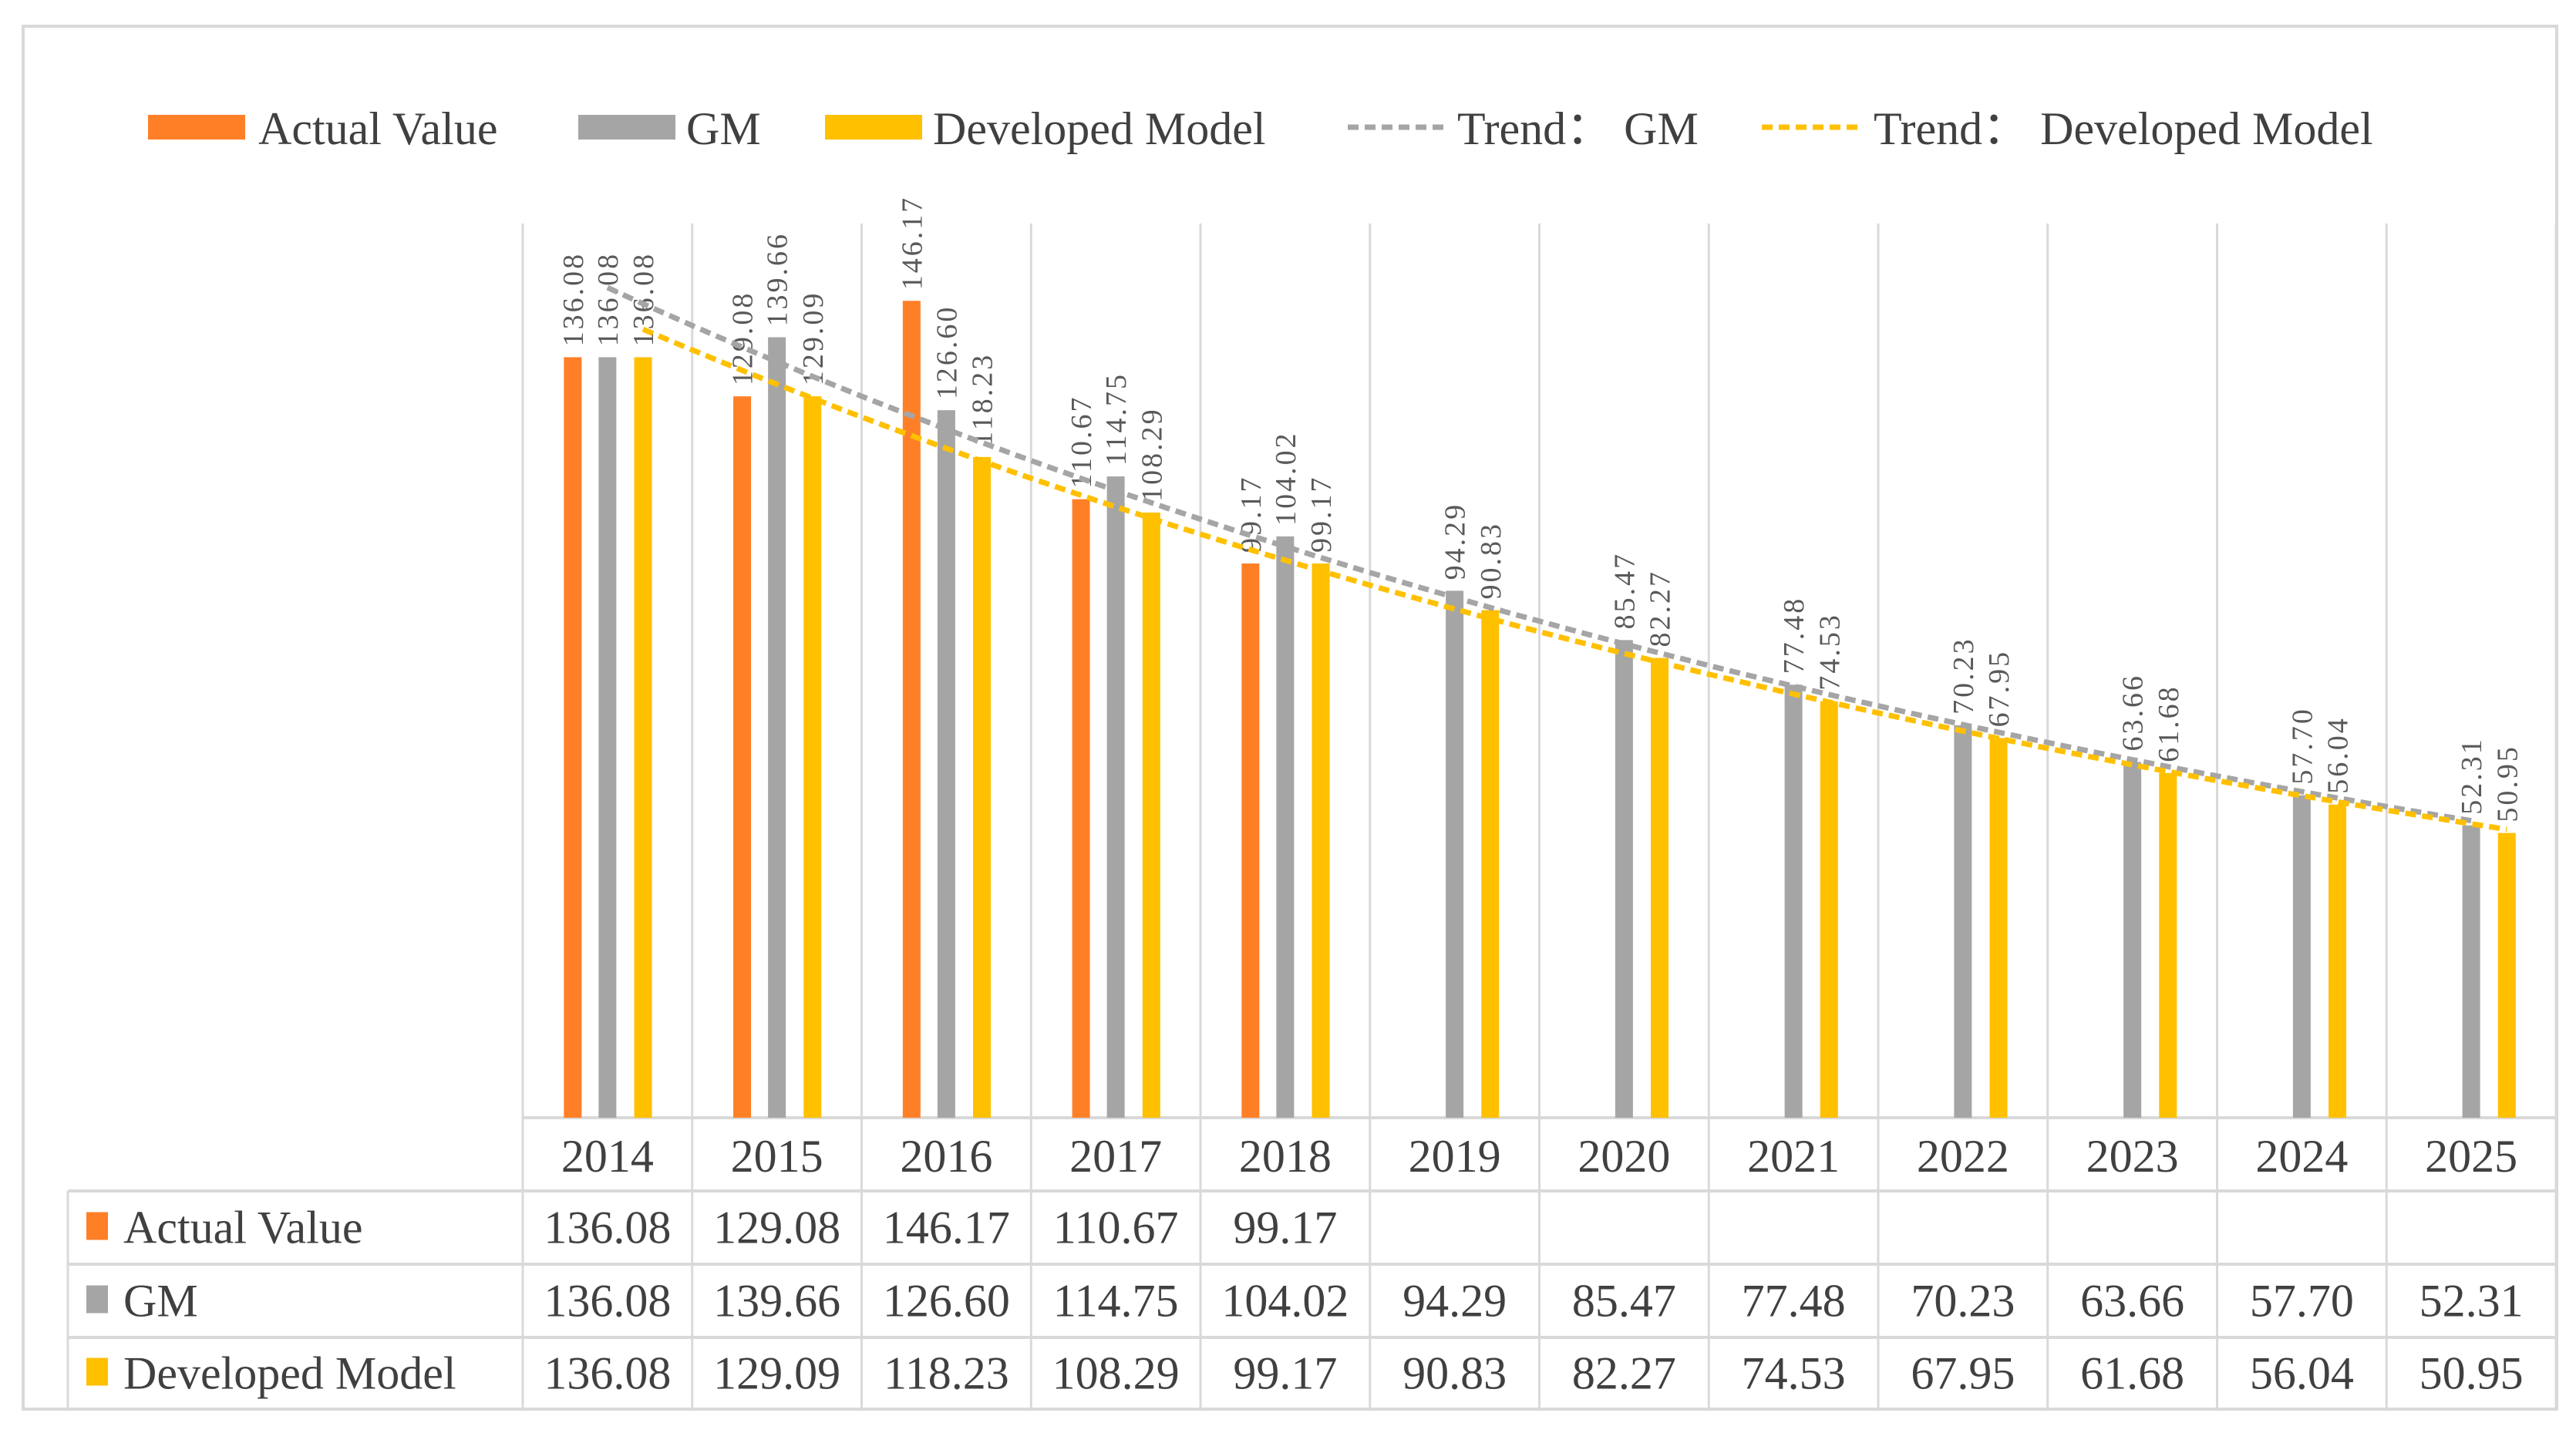 This screenshot has width=2576, height=1433. Describe the element at coordinates (2169, 724) in the screenshot. I see `data-label: 61.68` at that location.